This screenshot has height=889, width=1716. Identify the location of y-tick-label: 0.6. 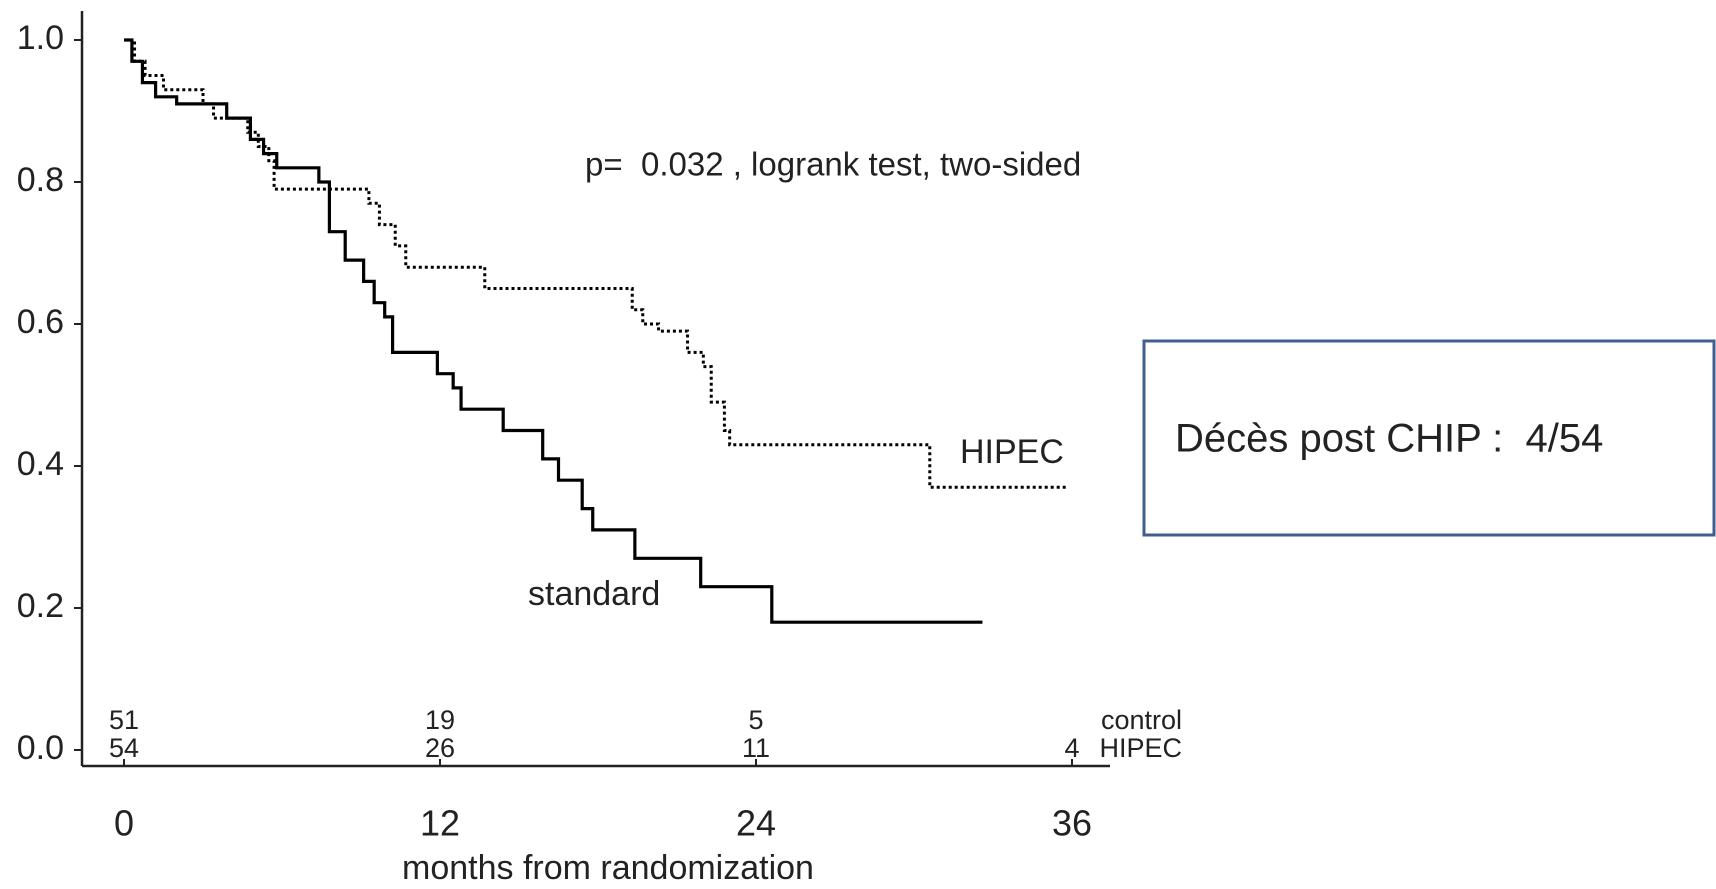
(40, 322).